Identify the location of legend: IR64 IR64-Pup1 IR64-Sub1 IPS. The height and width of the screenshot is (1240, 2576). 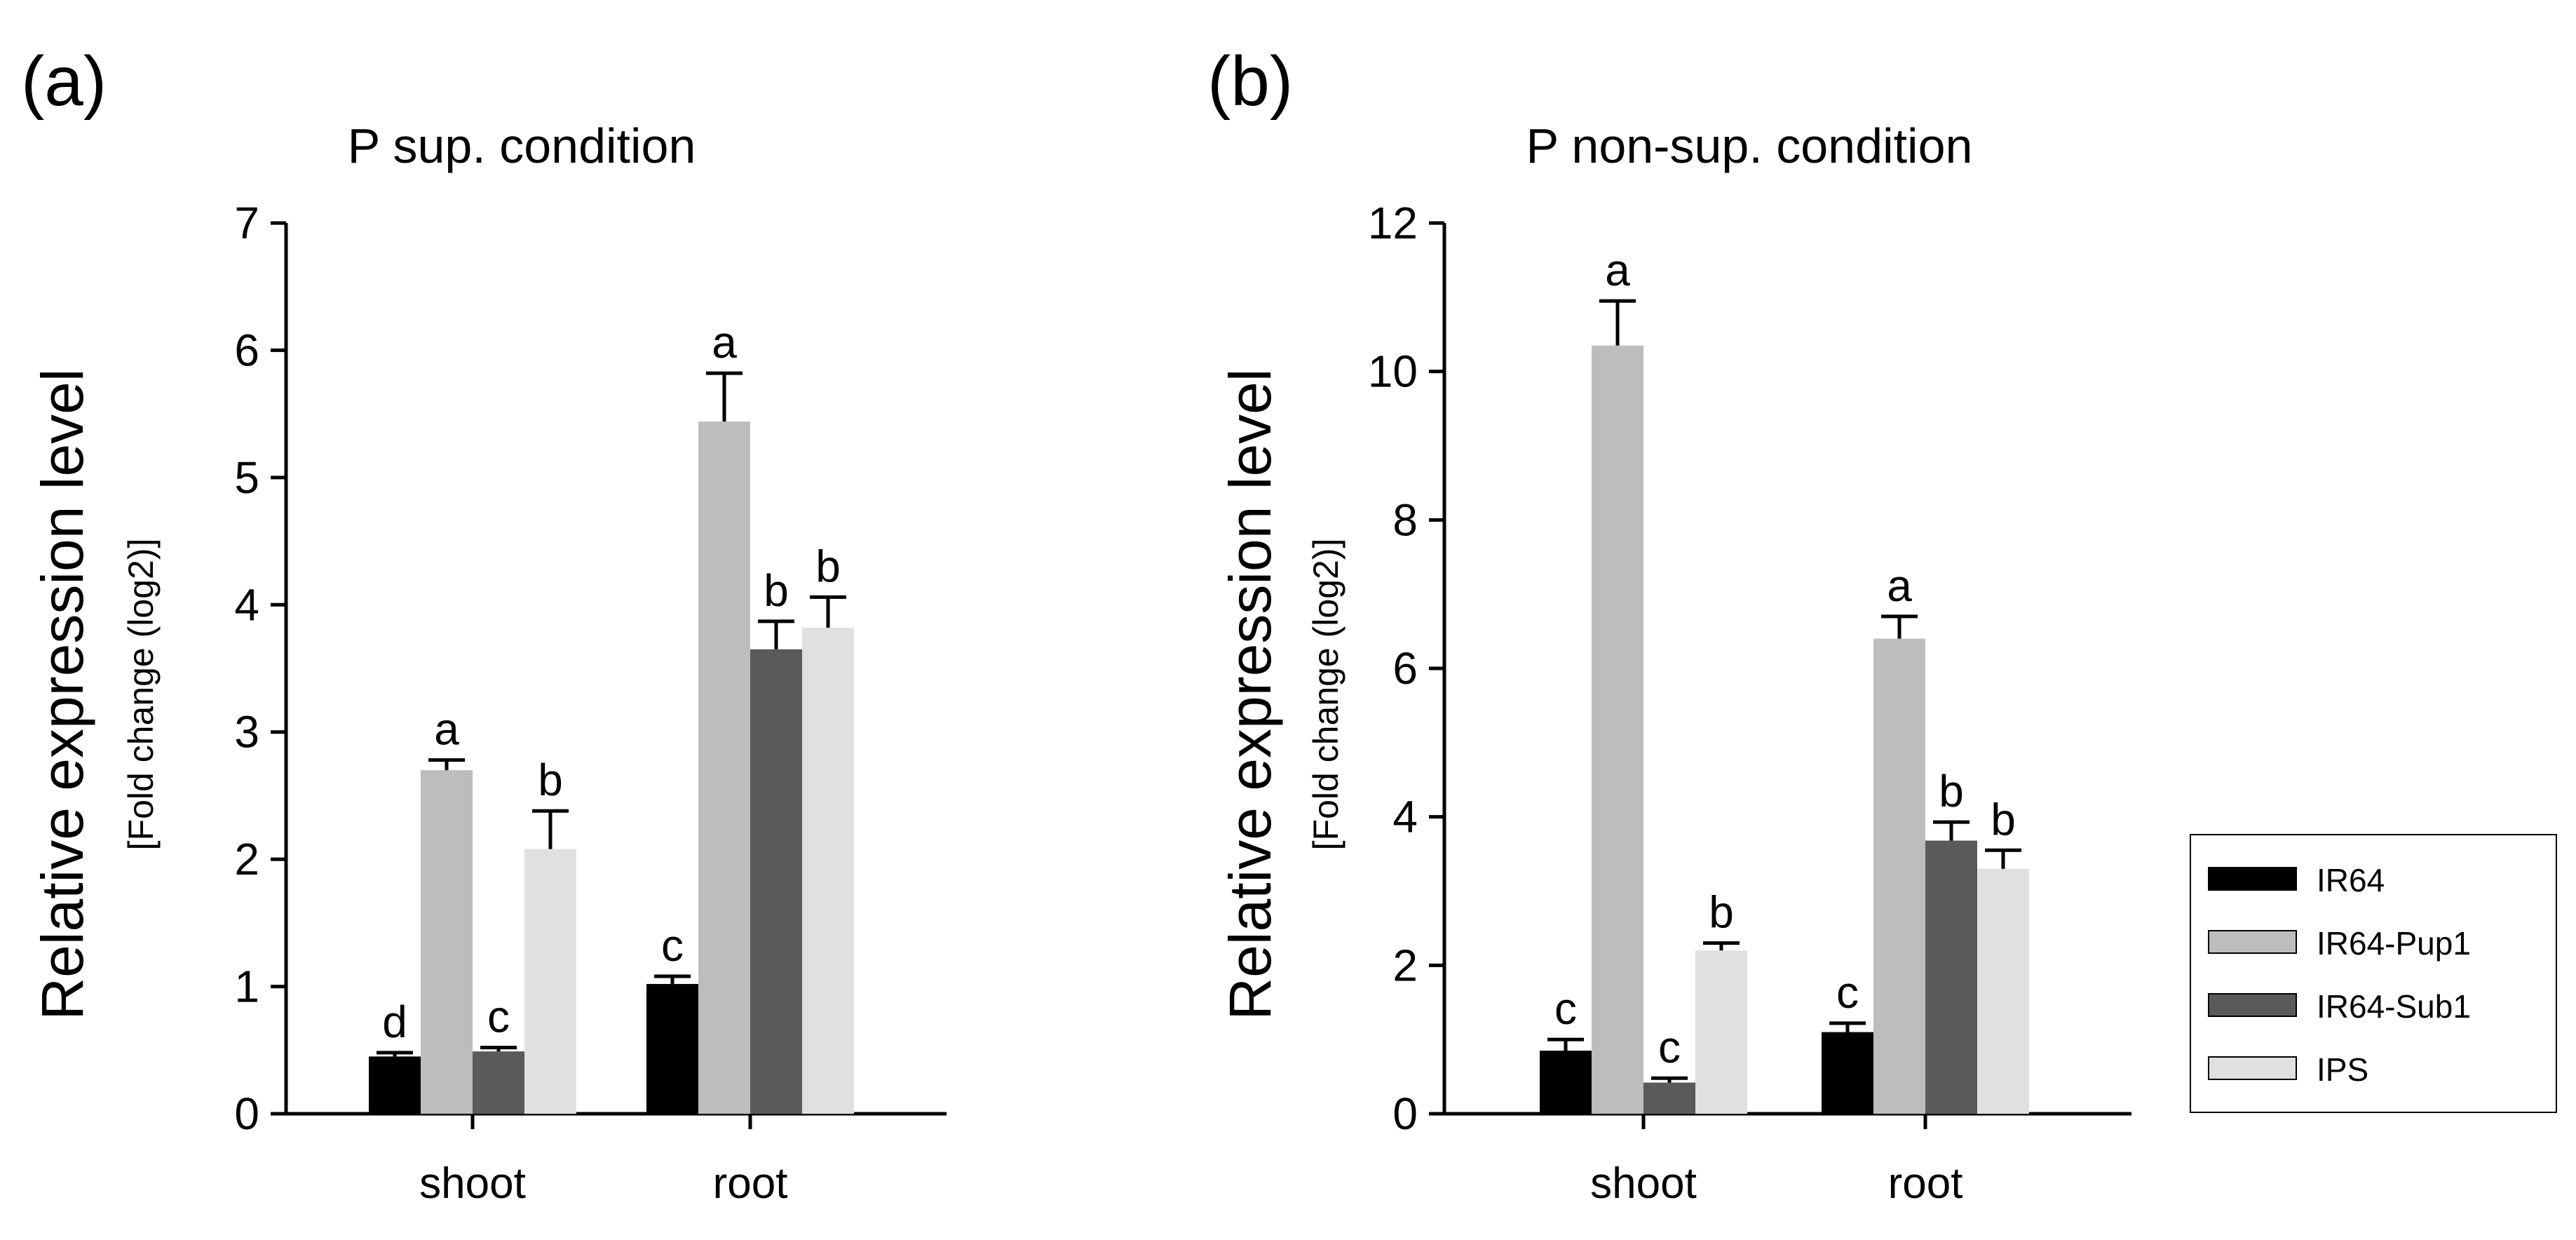
(2373, 973).